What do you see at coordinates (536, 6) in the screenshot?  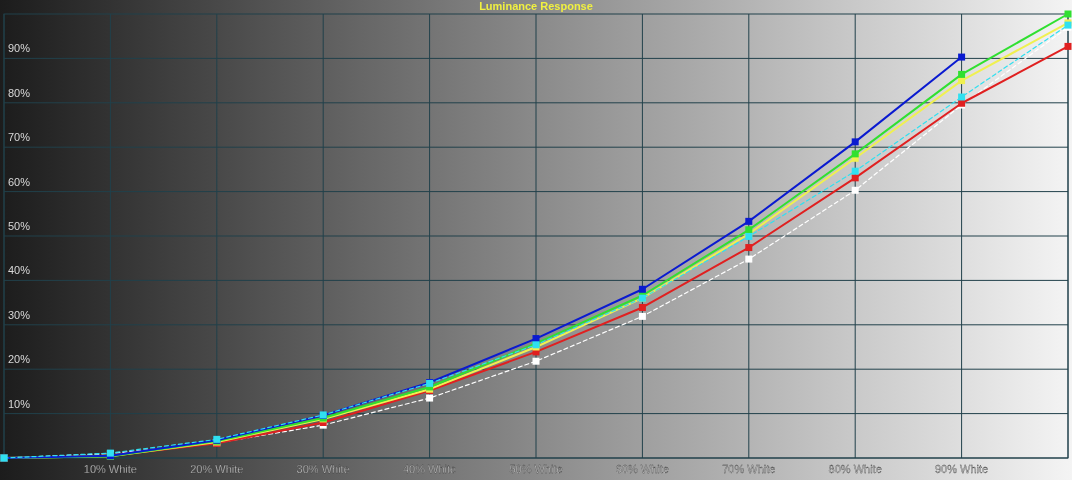 I see `chart-title: Luminance Response` at bounding box center [536, 6].